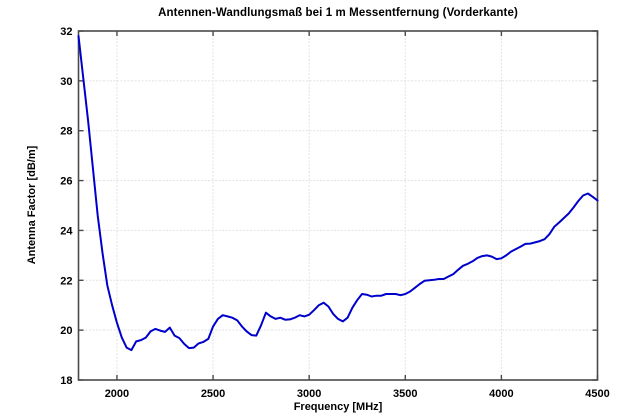  Describe the element at coordinates (213, 394) in the screenshot. I see `x-tick-label: 2500` at that location.